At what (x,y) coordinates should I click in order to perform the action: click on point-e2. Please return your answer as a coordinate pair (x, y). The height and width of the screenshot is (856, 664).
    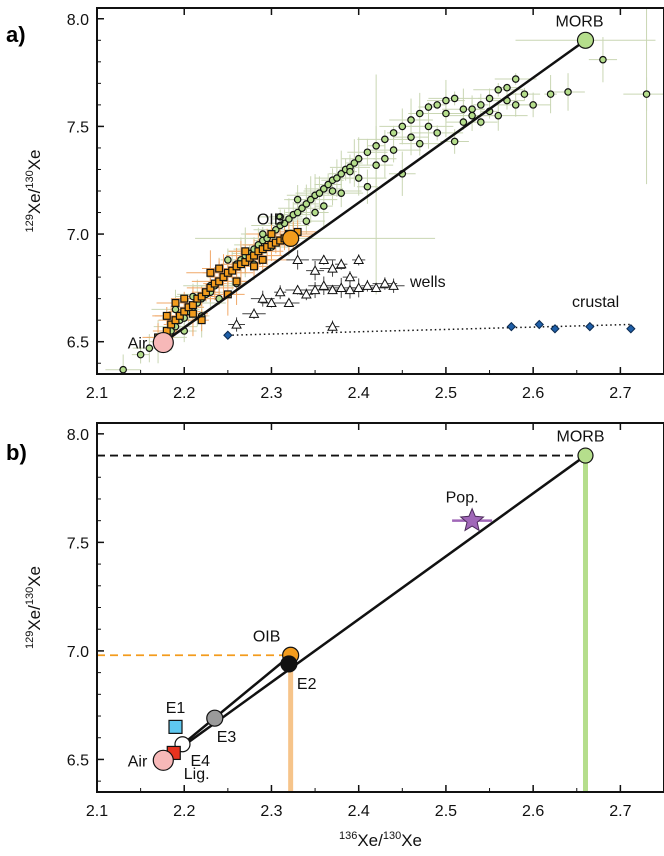
    Looking at the image, I should click on (289, 664).